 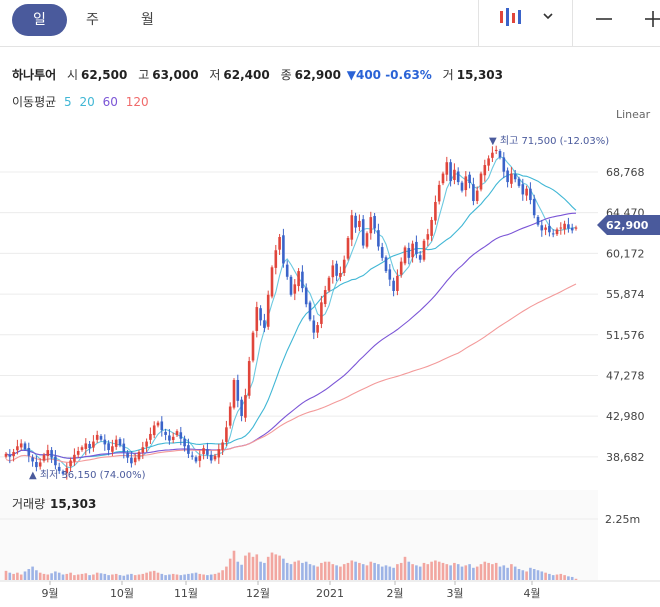 What do you see at coordinates (147, 20) in the screenshot?
I see `tab-month: 월` at bounding box center [147, 20].